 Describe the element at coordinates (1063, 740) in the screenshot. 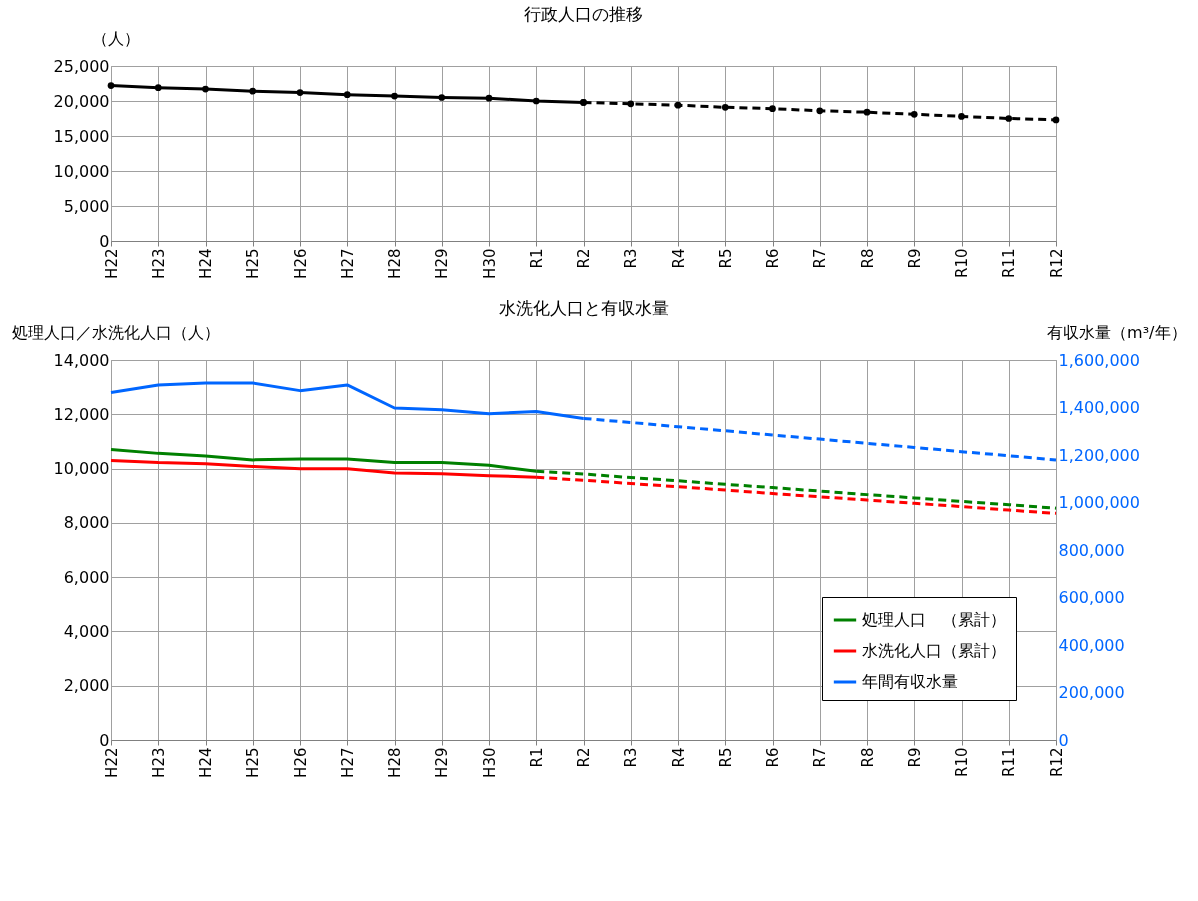

I see `y2-tick-label: 0` at that location.